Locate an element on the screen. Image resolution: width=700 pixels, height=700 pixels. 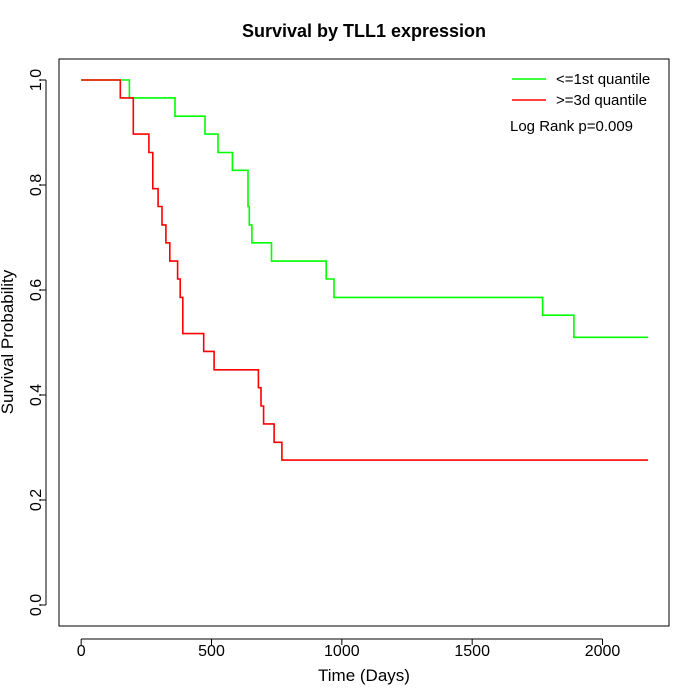
y-tick-label: 0.0 is located at coordinates (36, 605).